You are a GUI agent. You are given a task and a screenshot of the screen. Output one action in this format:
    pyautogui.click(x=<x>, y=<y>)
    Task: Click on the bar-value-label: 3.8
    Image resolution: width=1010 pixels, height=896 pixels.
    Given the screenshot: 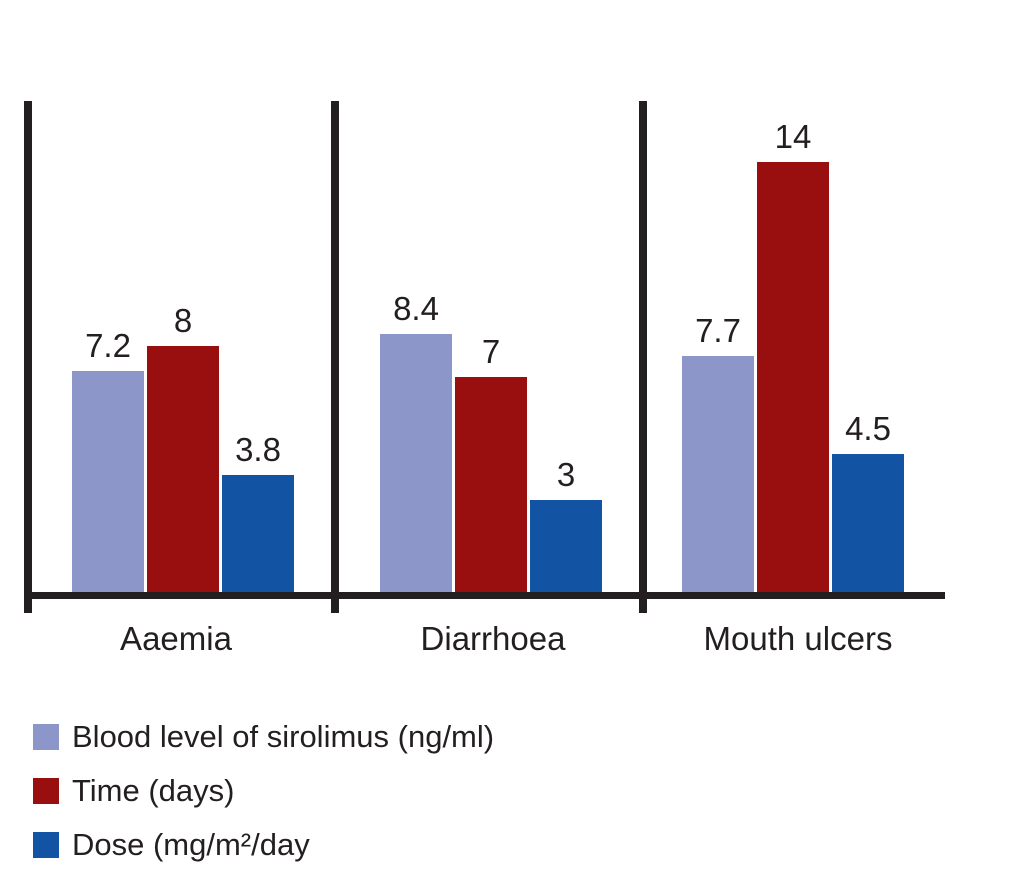 What is the action you would take?
    pyautogui.click(x=258, y=449)
    